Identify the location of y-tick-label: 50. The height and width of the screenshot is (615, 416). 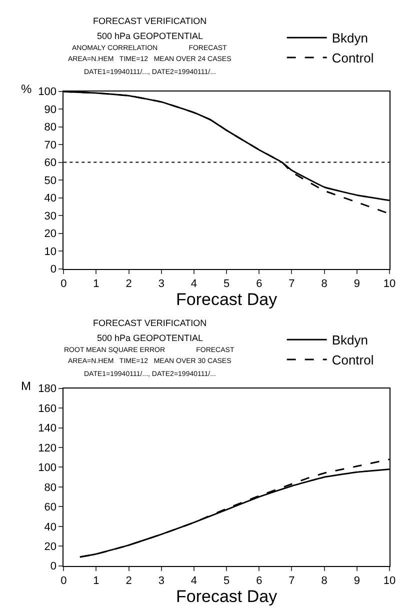
(50, 180).